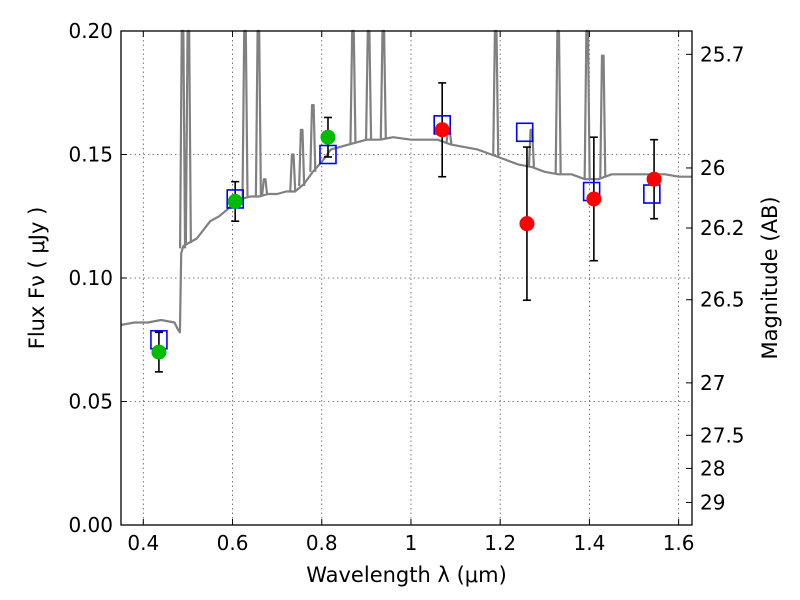 The height and width of the screenshot is (600, 800). Describe the element at coordinates (90, 525) in the screenshot. I see `y-tick-label: 0.00` at that location.